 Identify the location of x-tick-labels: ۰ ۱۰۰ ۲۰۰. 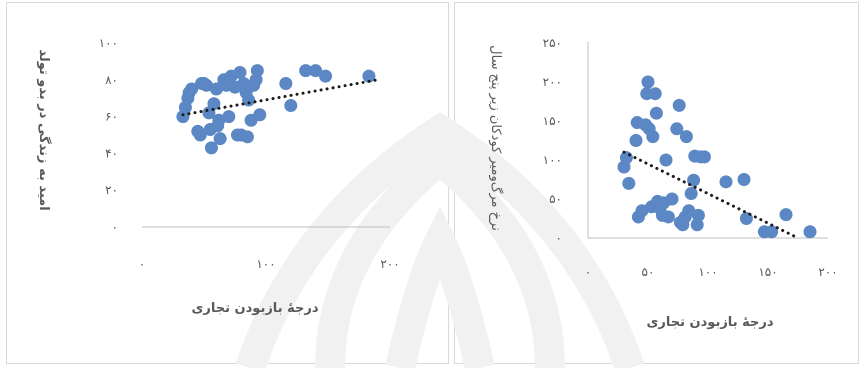
(269, 264).